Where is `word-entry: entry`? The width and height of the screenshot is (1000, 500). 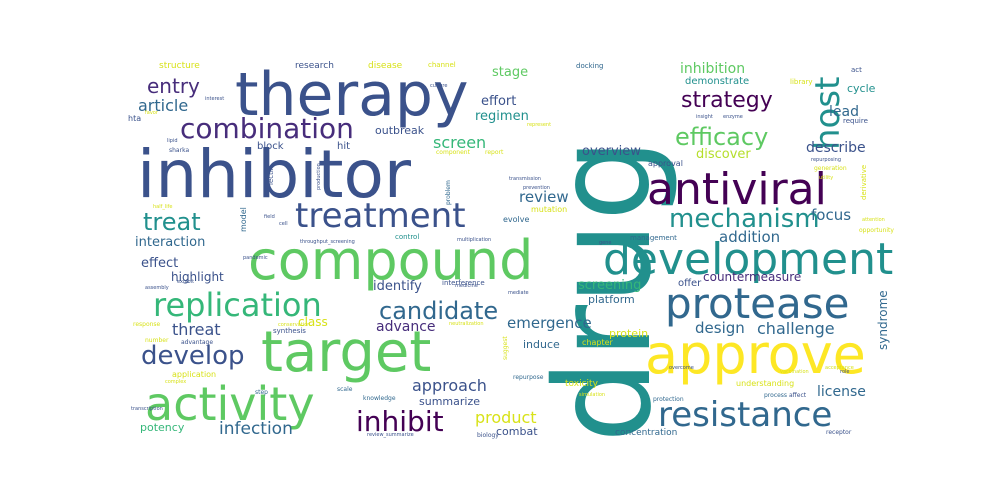
word-entry: entry is located at coordinates (173, 86).